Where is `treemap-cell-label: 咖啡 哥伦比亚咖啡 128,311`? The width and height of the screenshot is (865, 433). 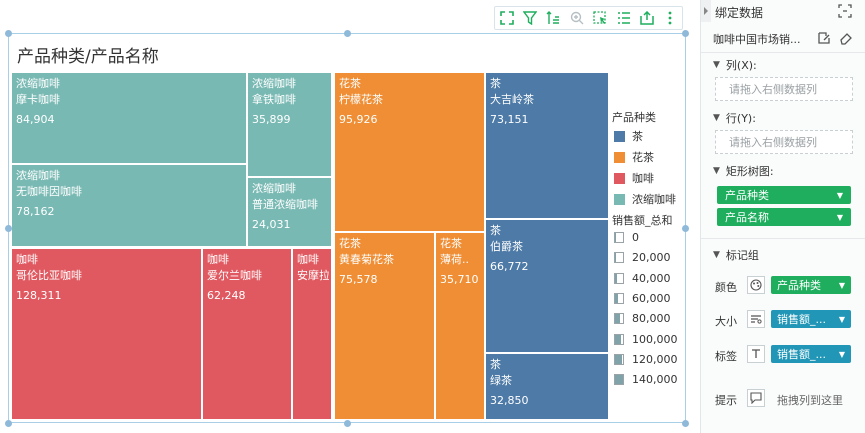 treemap-cell-label: 咖啡 哥伦比亚咖啡 128,311 is located at coordinates (49, 277).